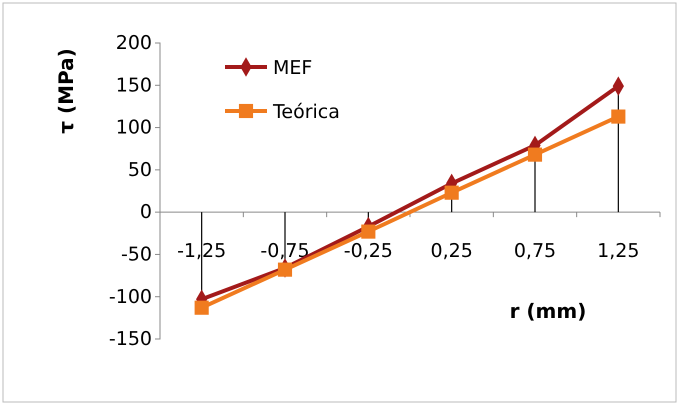 The image size is (679, 405). I want to click on x-axis-title: r (mm), so click(548, 311).